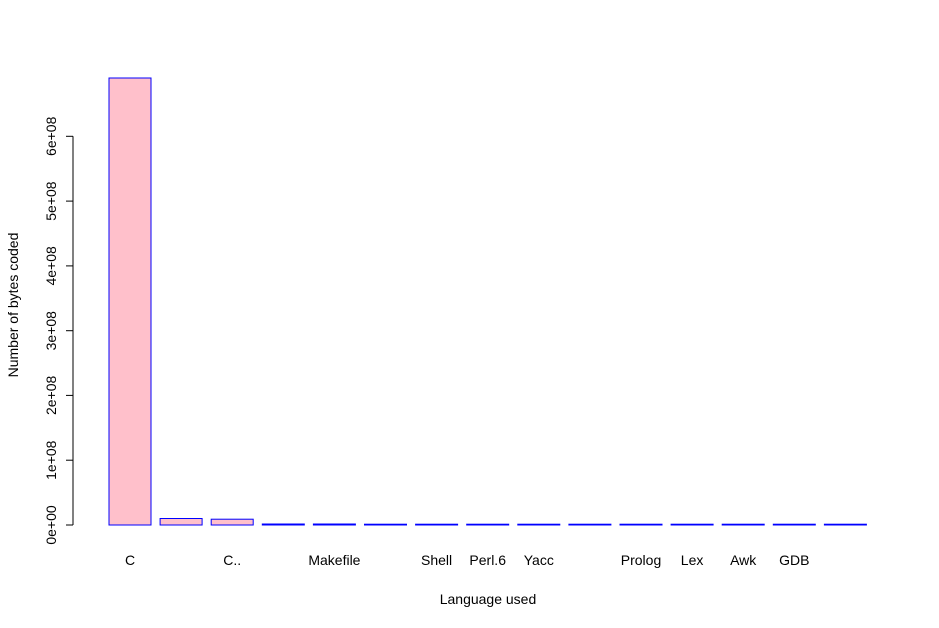 Image resolution: width=939 pixels, height=628 pixels. I want to click on y-tick-label-1: 1e+08, so click(51, 460).